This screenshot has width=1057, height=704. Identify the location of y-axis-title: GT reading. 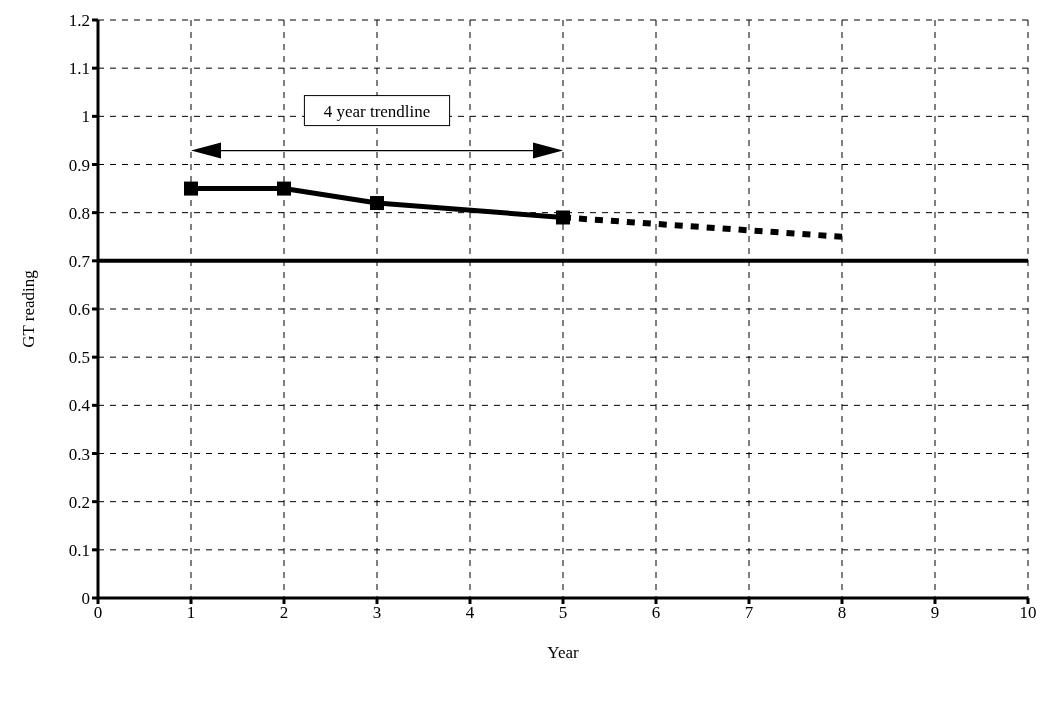
(29, 308).